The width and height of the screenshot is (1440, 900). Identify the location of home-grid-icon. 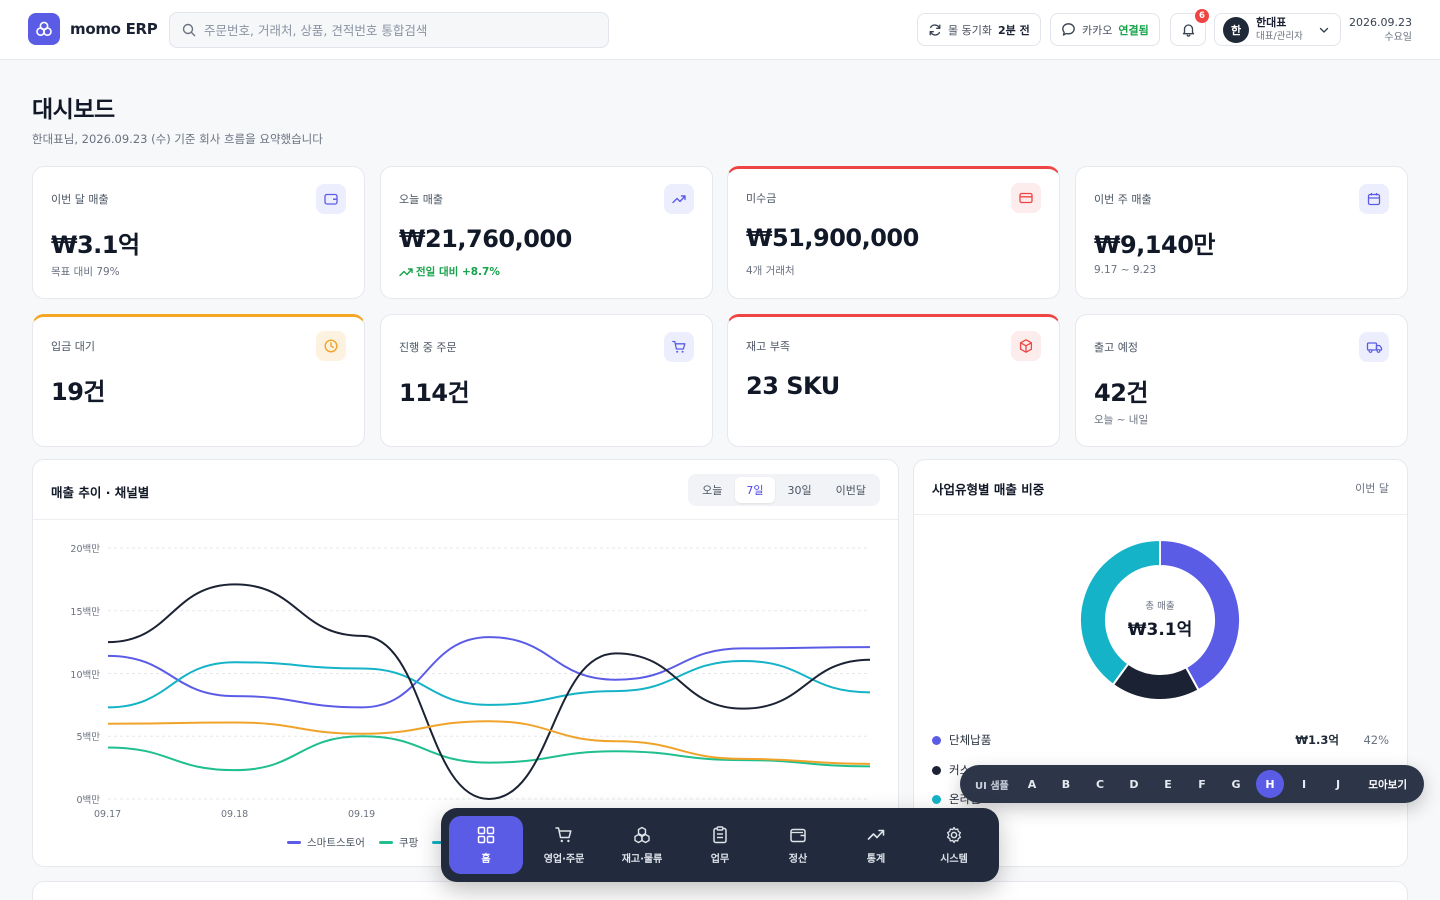
(486, 835).